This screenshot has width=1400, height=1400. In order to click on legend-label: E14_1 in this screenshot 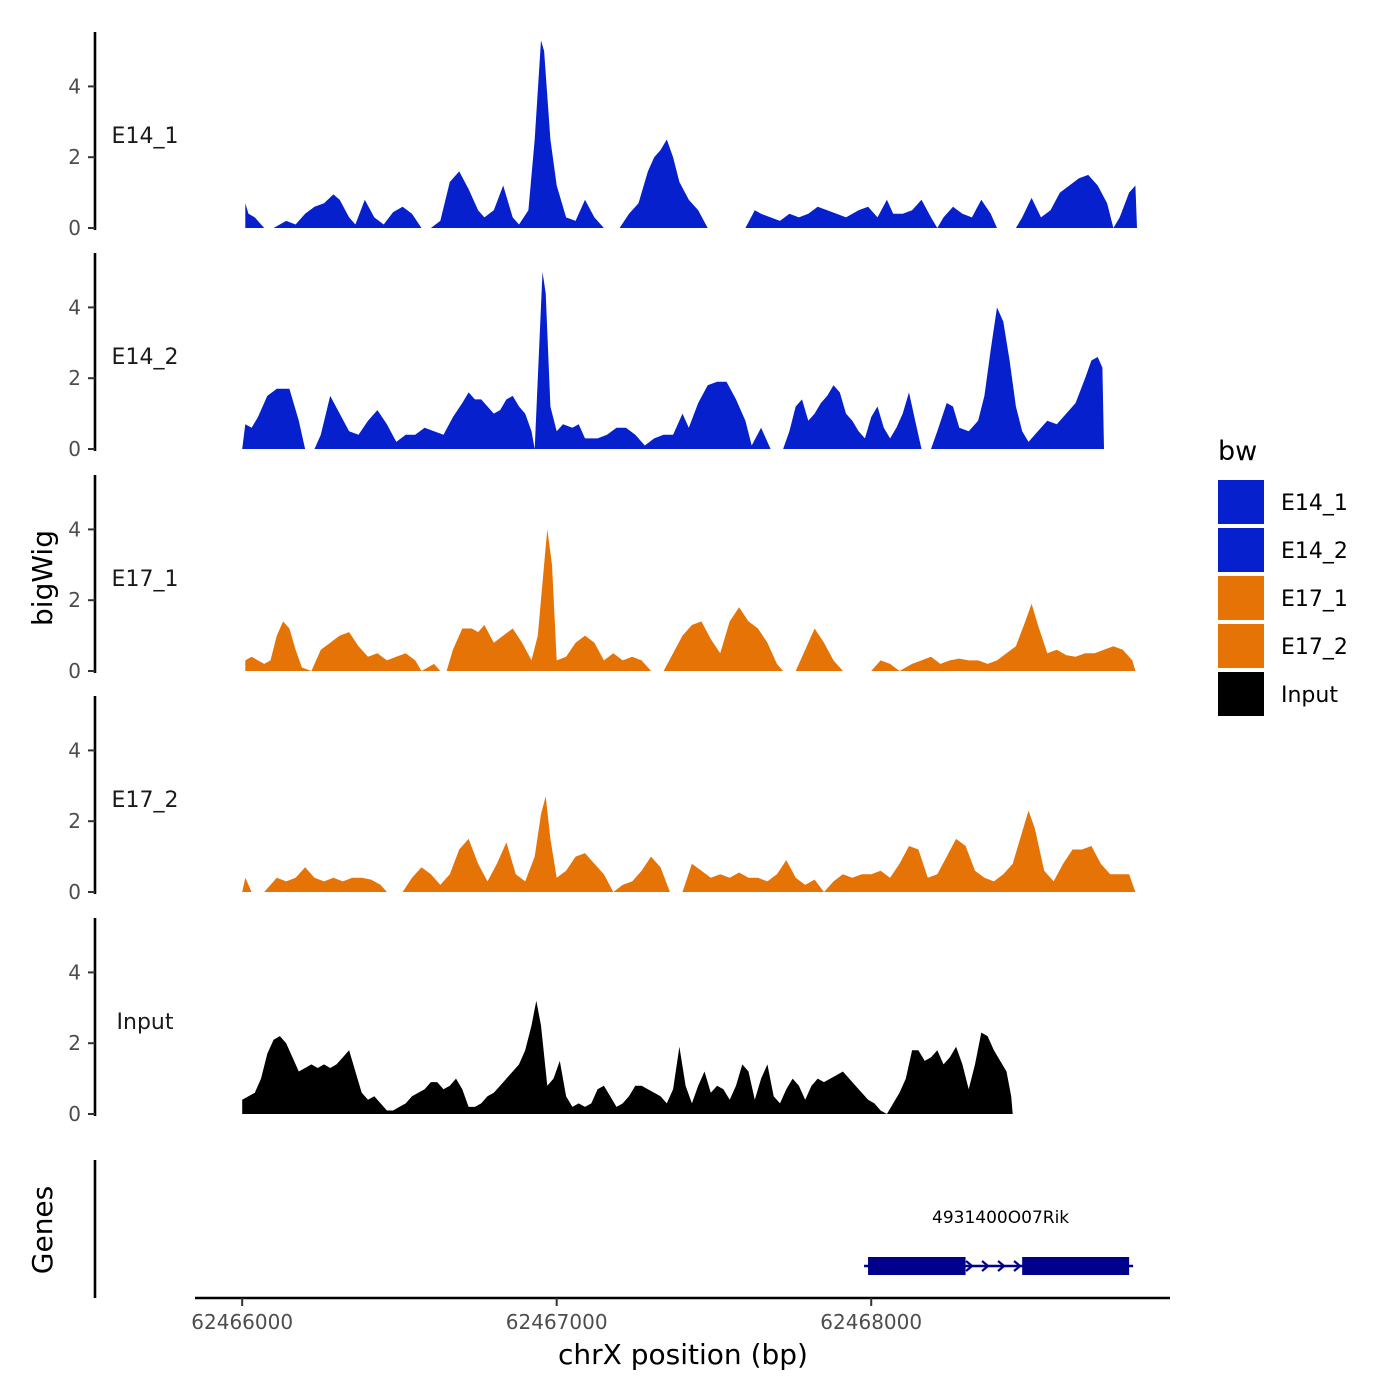, I will do `click(1314, 503)`.